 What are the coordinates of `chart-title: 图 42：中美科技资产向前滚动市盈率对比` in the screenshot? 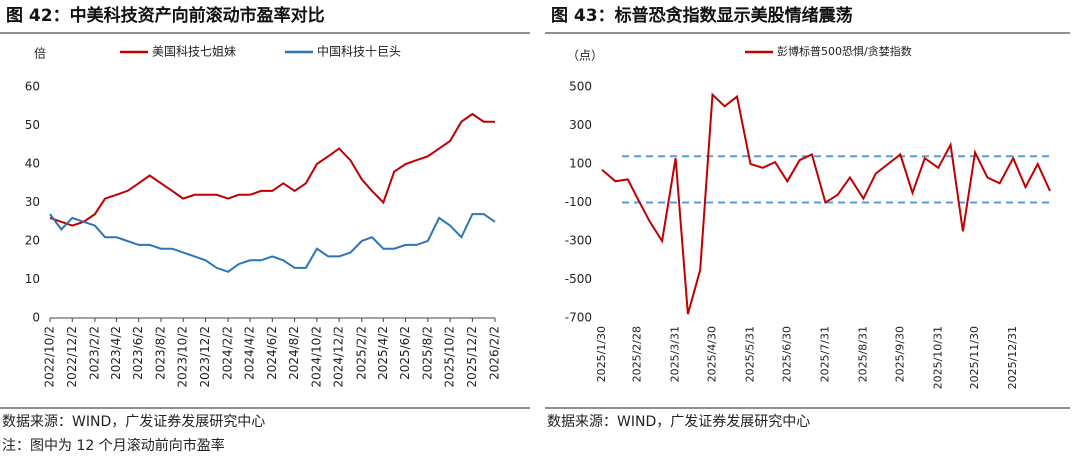 It's located at (165, 15).